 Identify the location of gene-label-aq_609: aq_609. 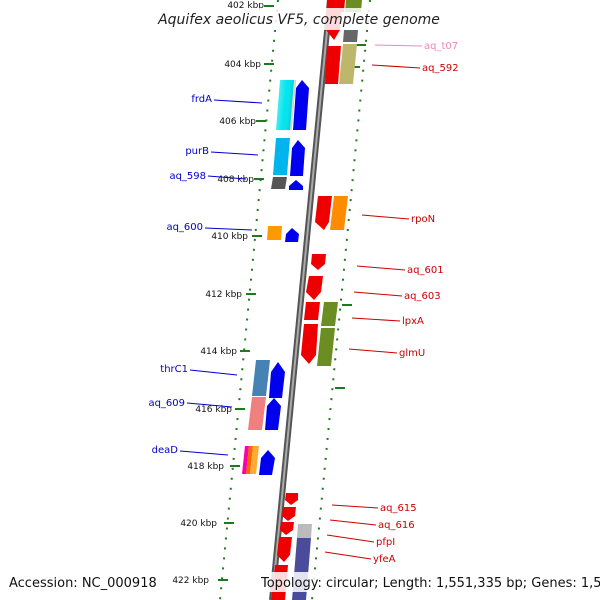
(166, 403).